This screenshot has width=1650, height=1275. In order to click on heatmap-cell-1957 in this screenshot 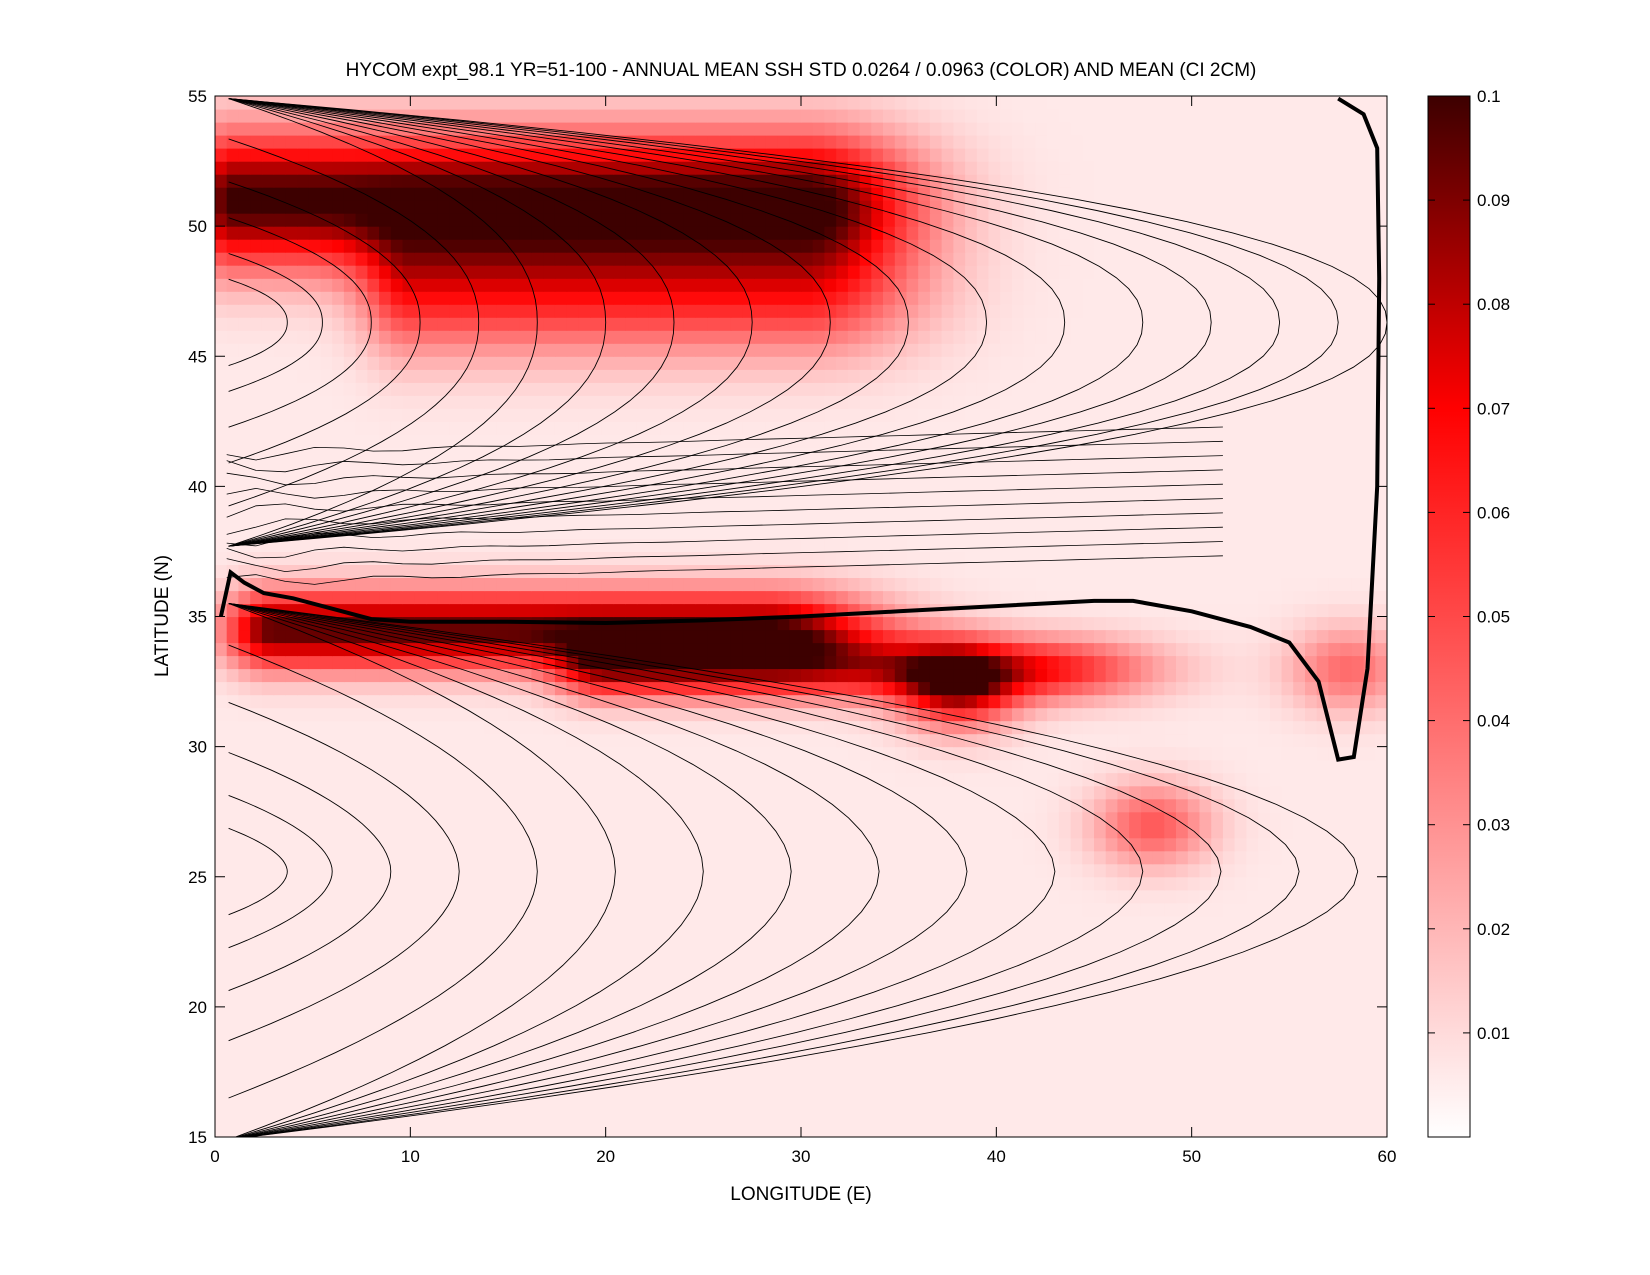, I will do `click(889, 883)`.